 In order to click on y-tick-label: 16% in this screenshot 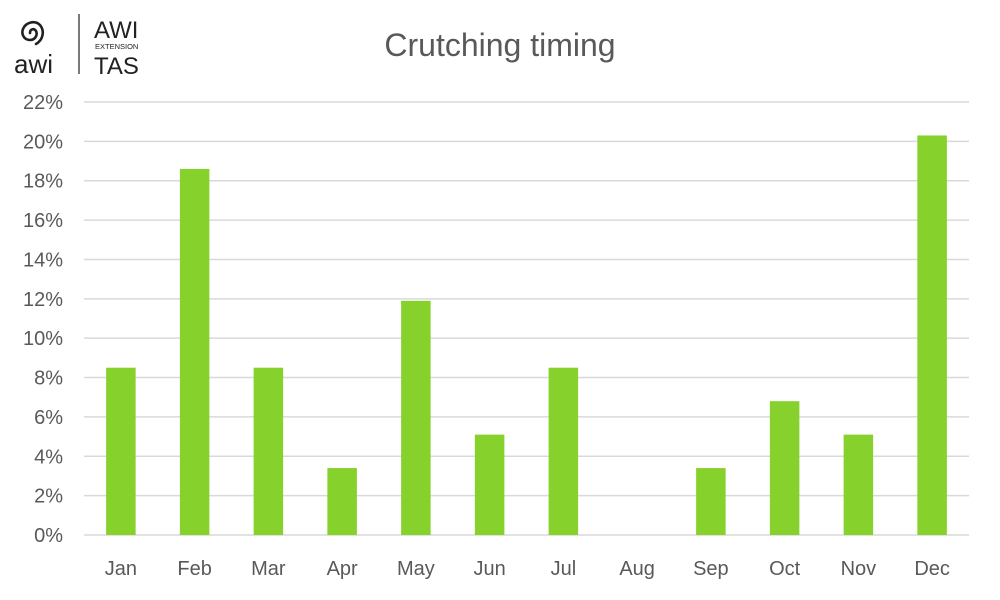, I will do `click(43, 221)`.